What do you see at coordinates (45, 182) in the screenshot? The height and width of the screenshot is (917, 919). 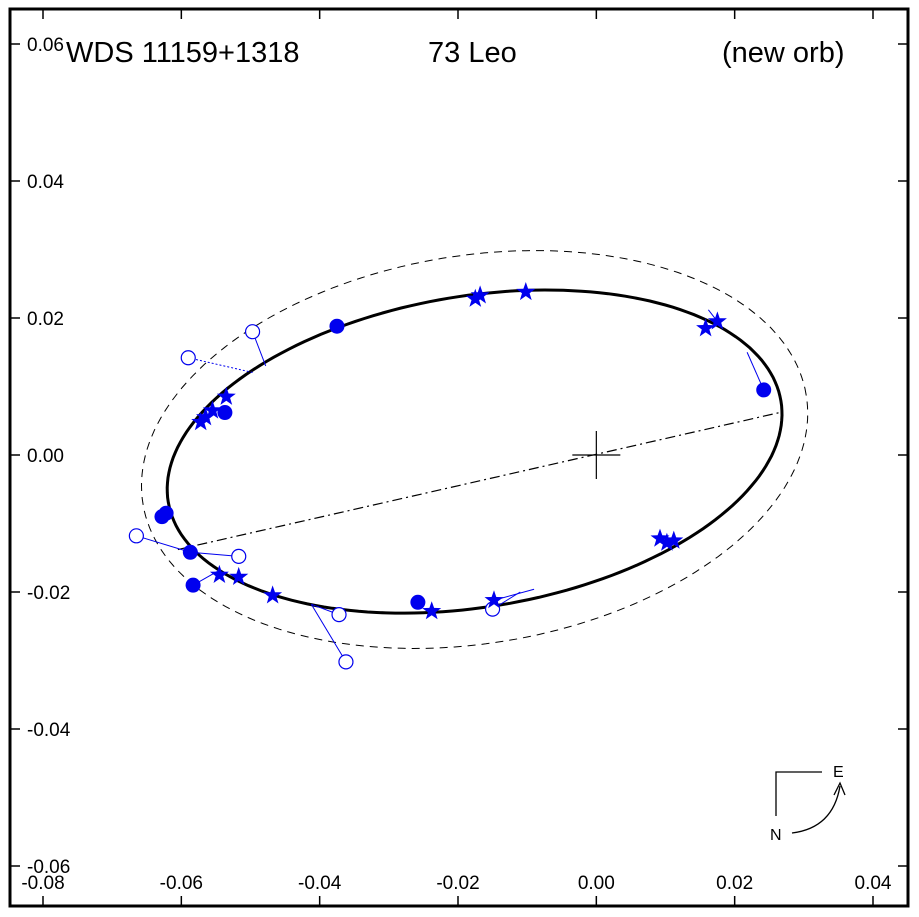 I see `y-tick-label: 0.04` at bounding box center [45, 182].